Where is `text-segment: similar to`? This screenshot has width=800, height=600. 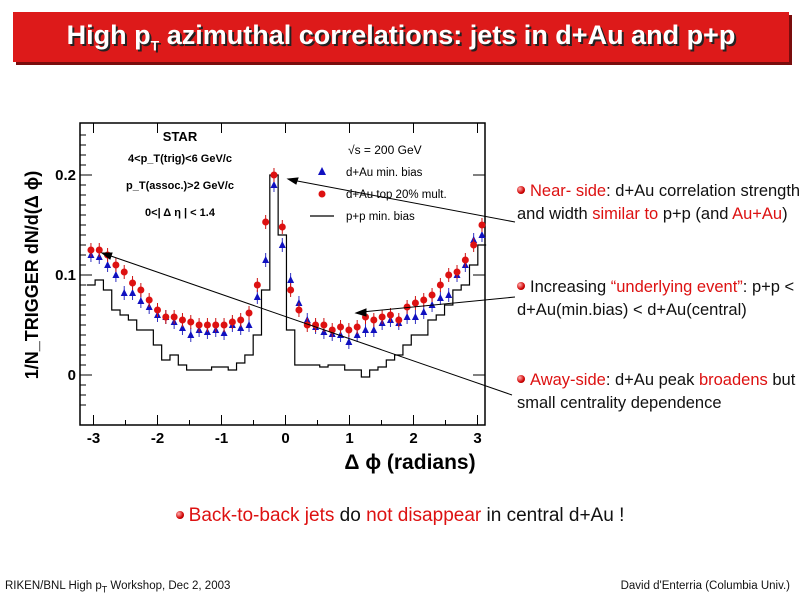
text-segment: similar to is located at coordinates (625, 214).